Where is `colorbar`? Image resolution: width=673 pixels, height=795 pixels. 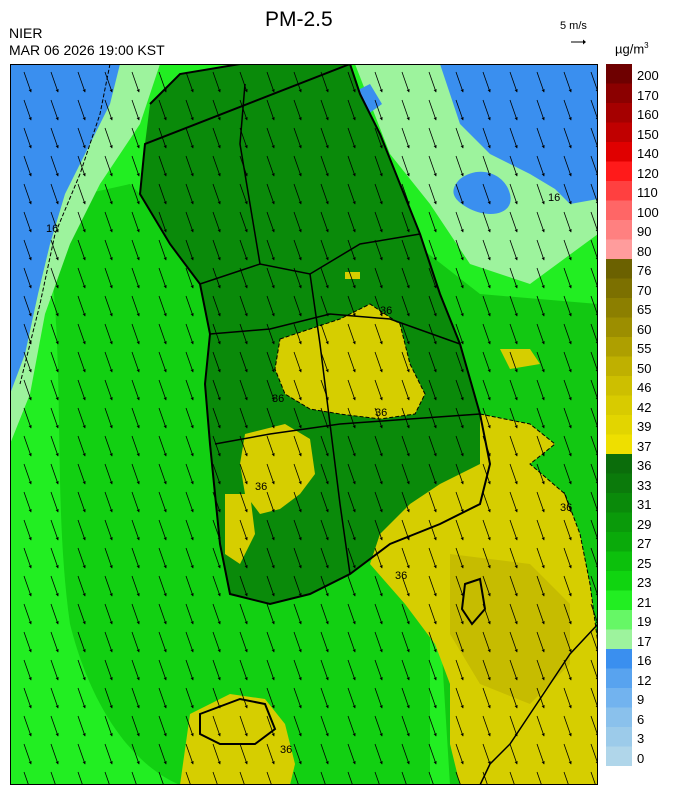 colorbar is located at coordinates (619, 415).